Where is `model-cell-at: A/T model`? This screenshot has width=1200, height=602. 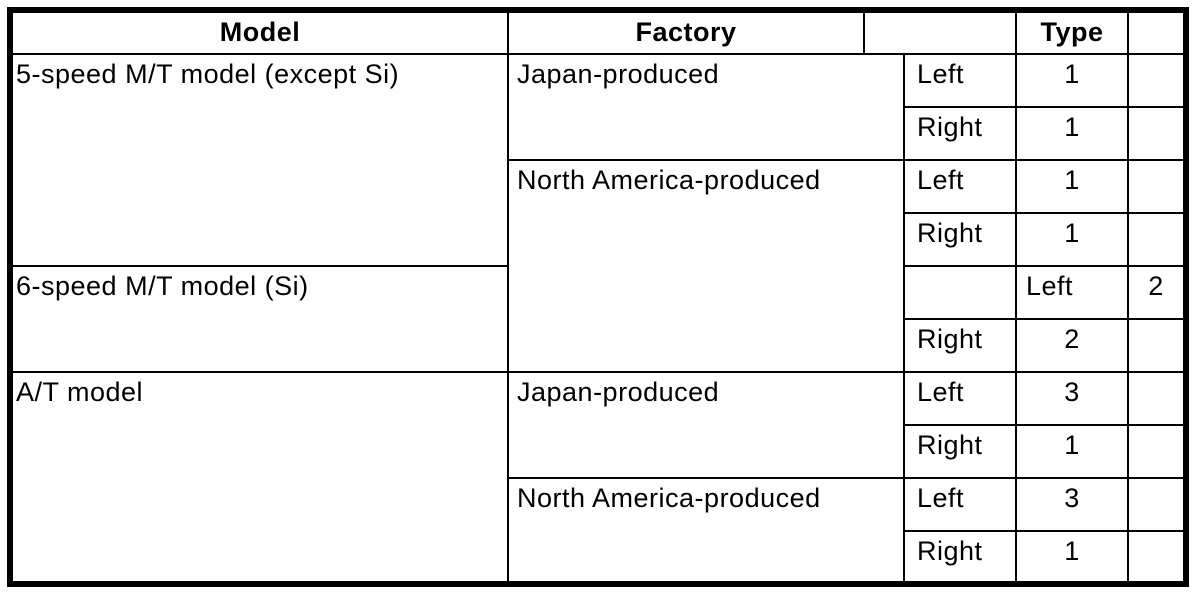
model-cell-at: A/T model is located at coordinates (259, 478).